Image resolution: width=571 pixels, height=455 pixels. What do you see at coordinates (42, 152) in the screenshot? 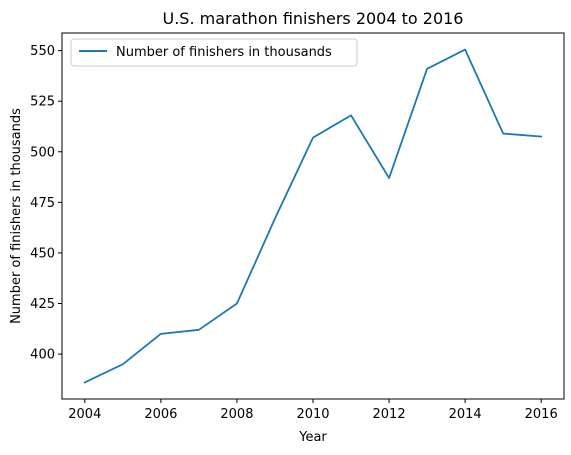
I see `y-tick-label: 500` at bounding box center [42, 152].